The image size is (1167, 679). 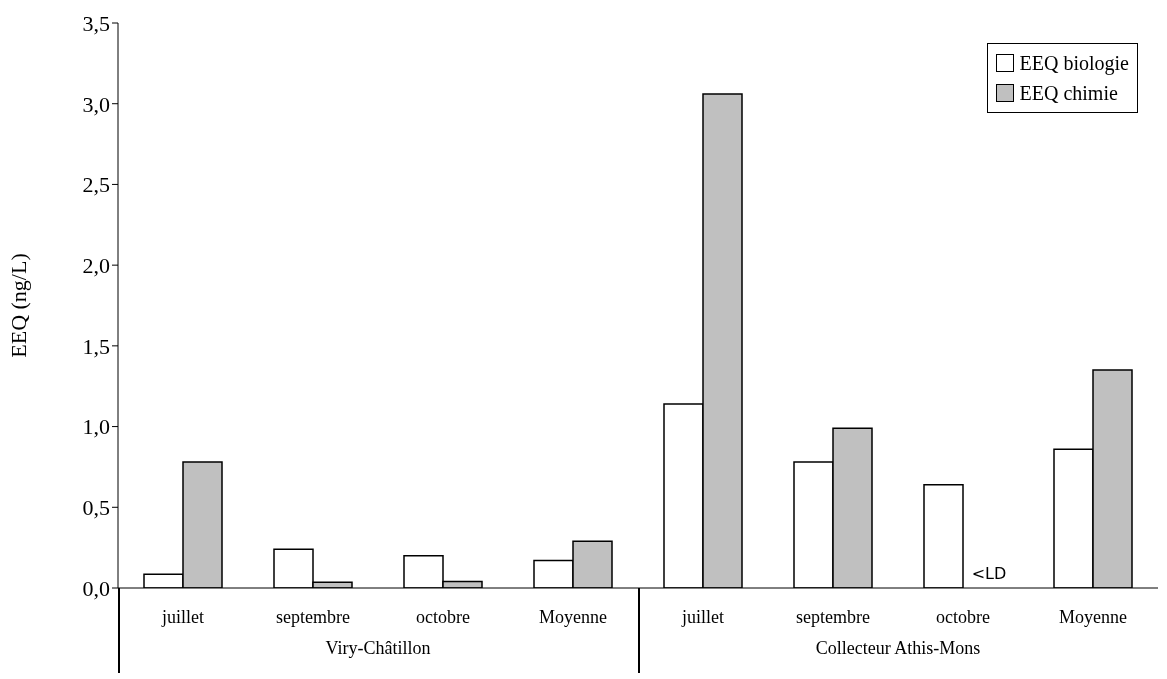 What do you see at coordinates (18, 305) in the screenshot?
I see `y-axis-title: EEQ (ng/L)` at bounding box center [18, 305].